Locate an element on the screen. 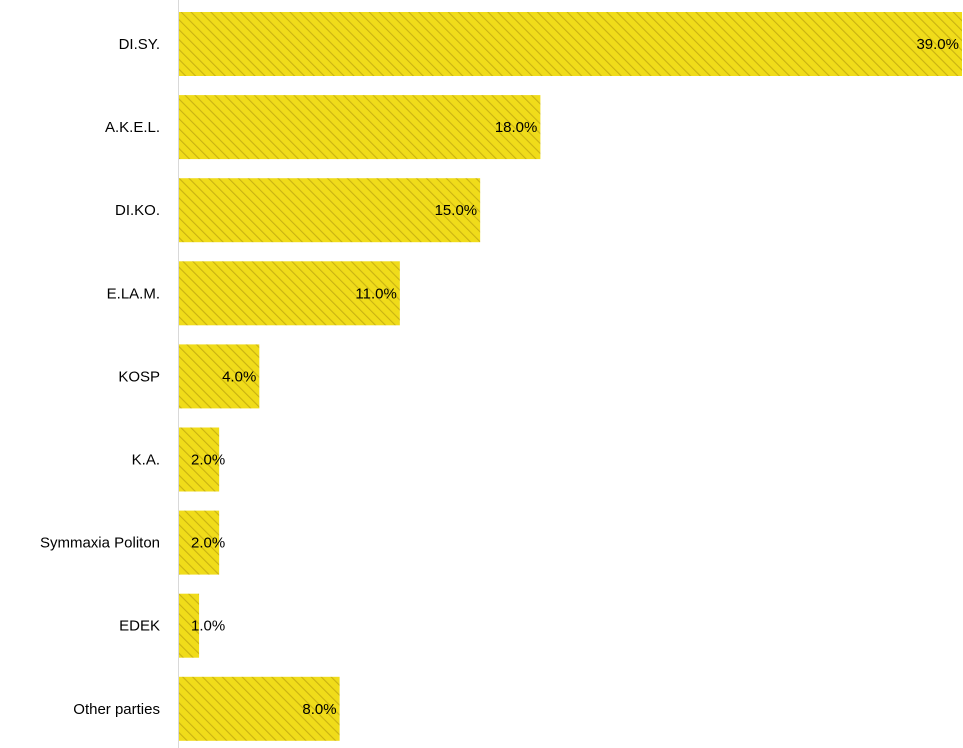  category-label: KOSP is located at coordinates (139, 376).